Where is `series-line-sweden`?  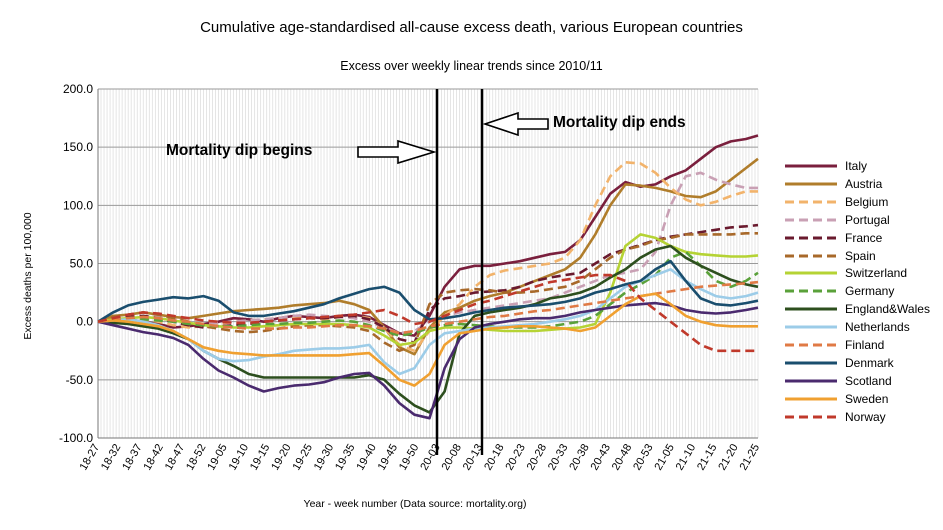 series-line-sweden is located at coordinates (427, 339).